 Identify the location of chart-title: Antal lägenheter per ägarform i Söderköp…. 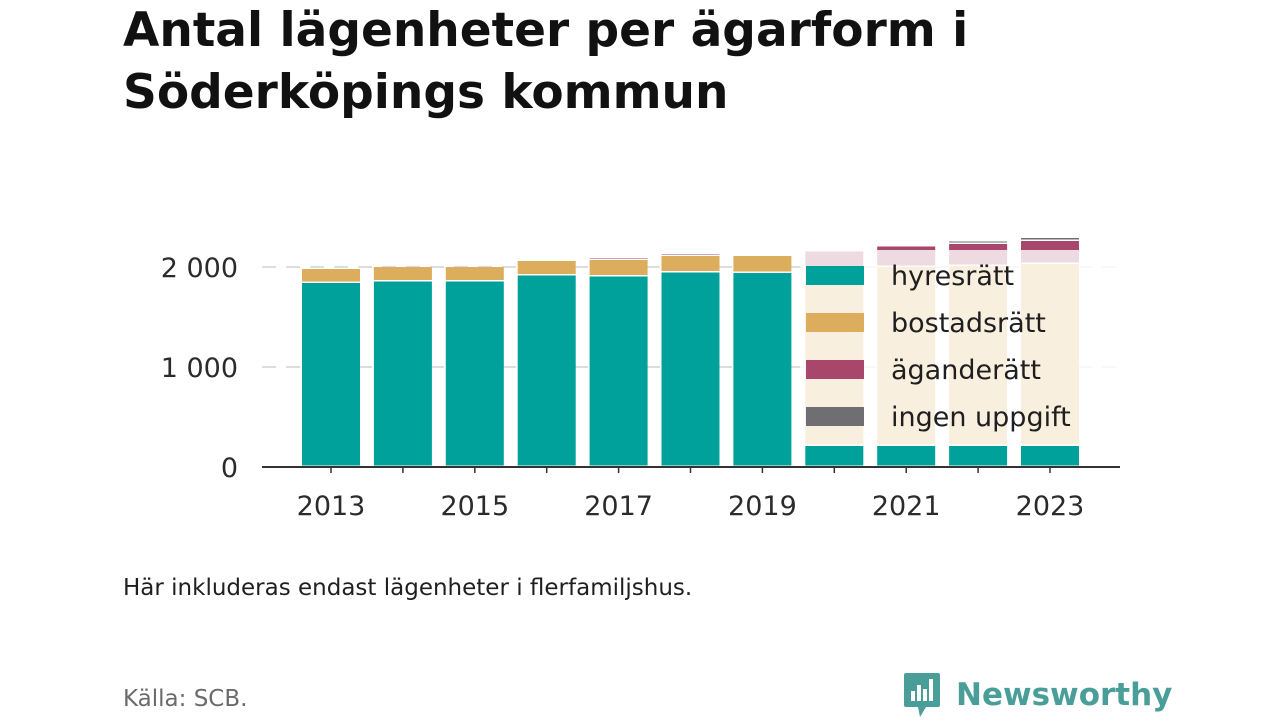
(546, 61).